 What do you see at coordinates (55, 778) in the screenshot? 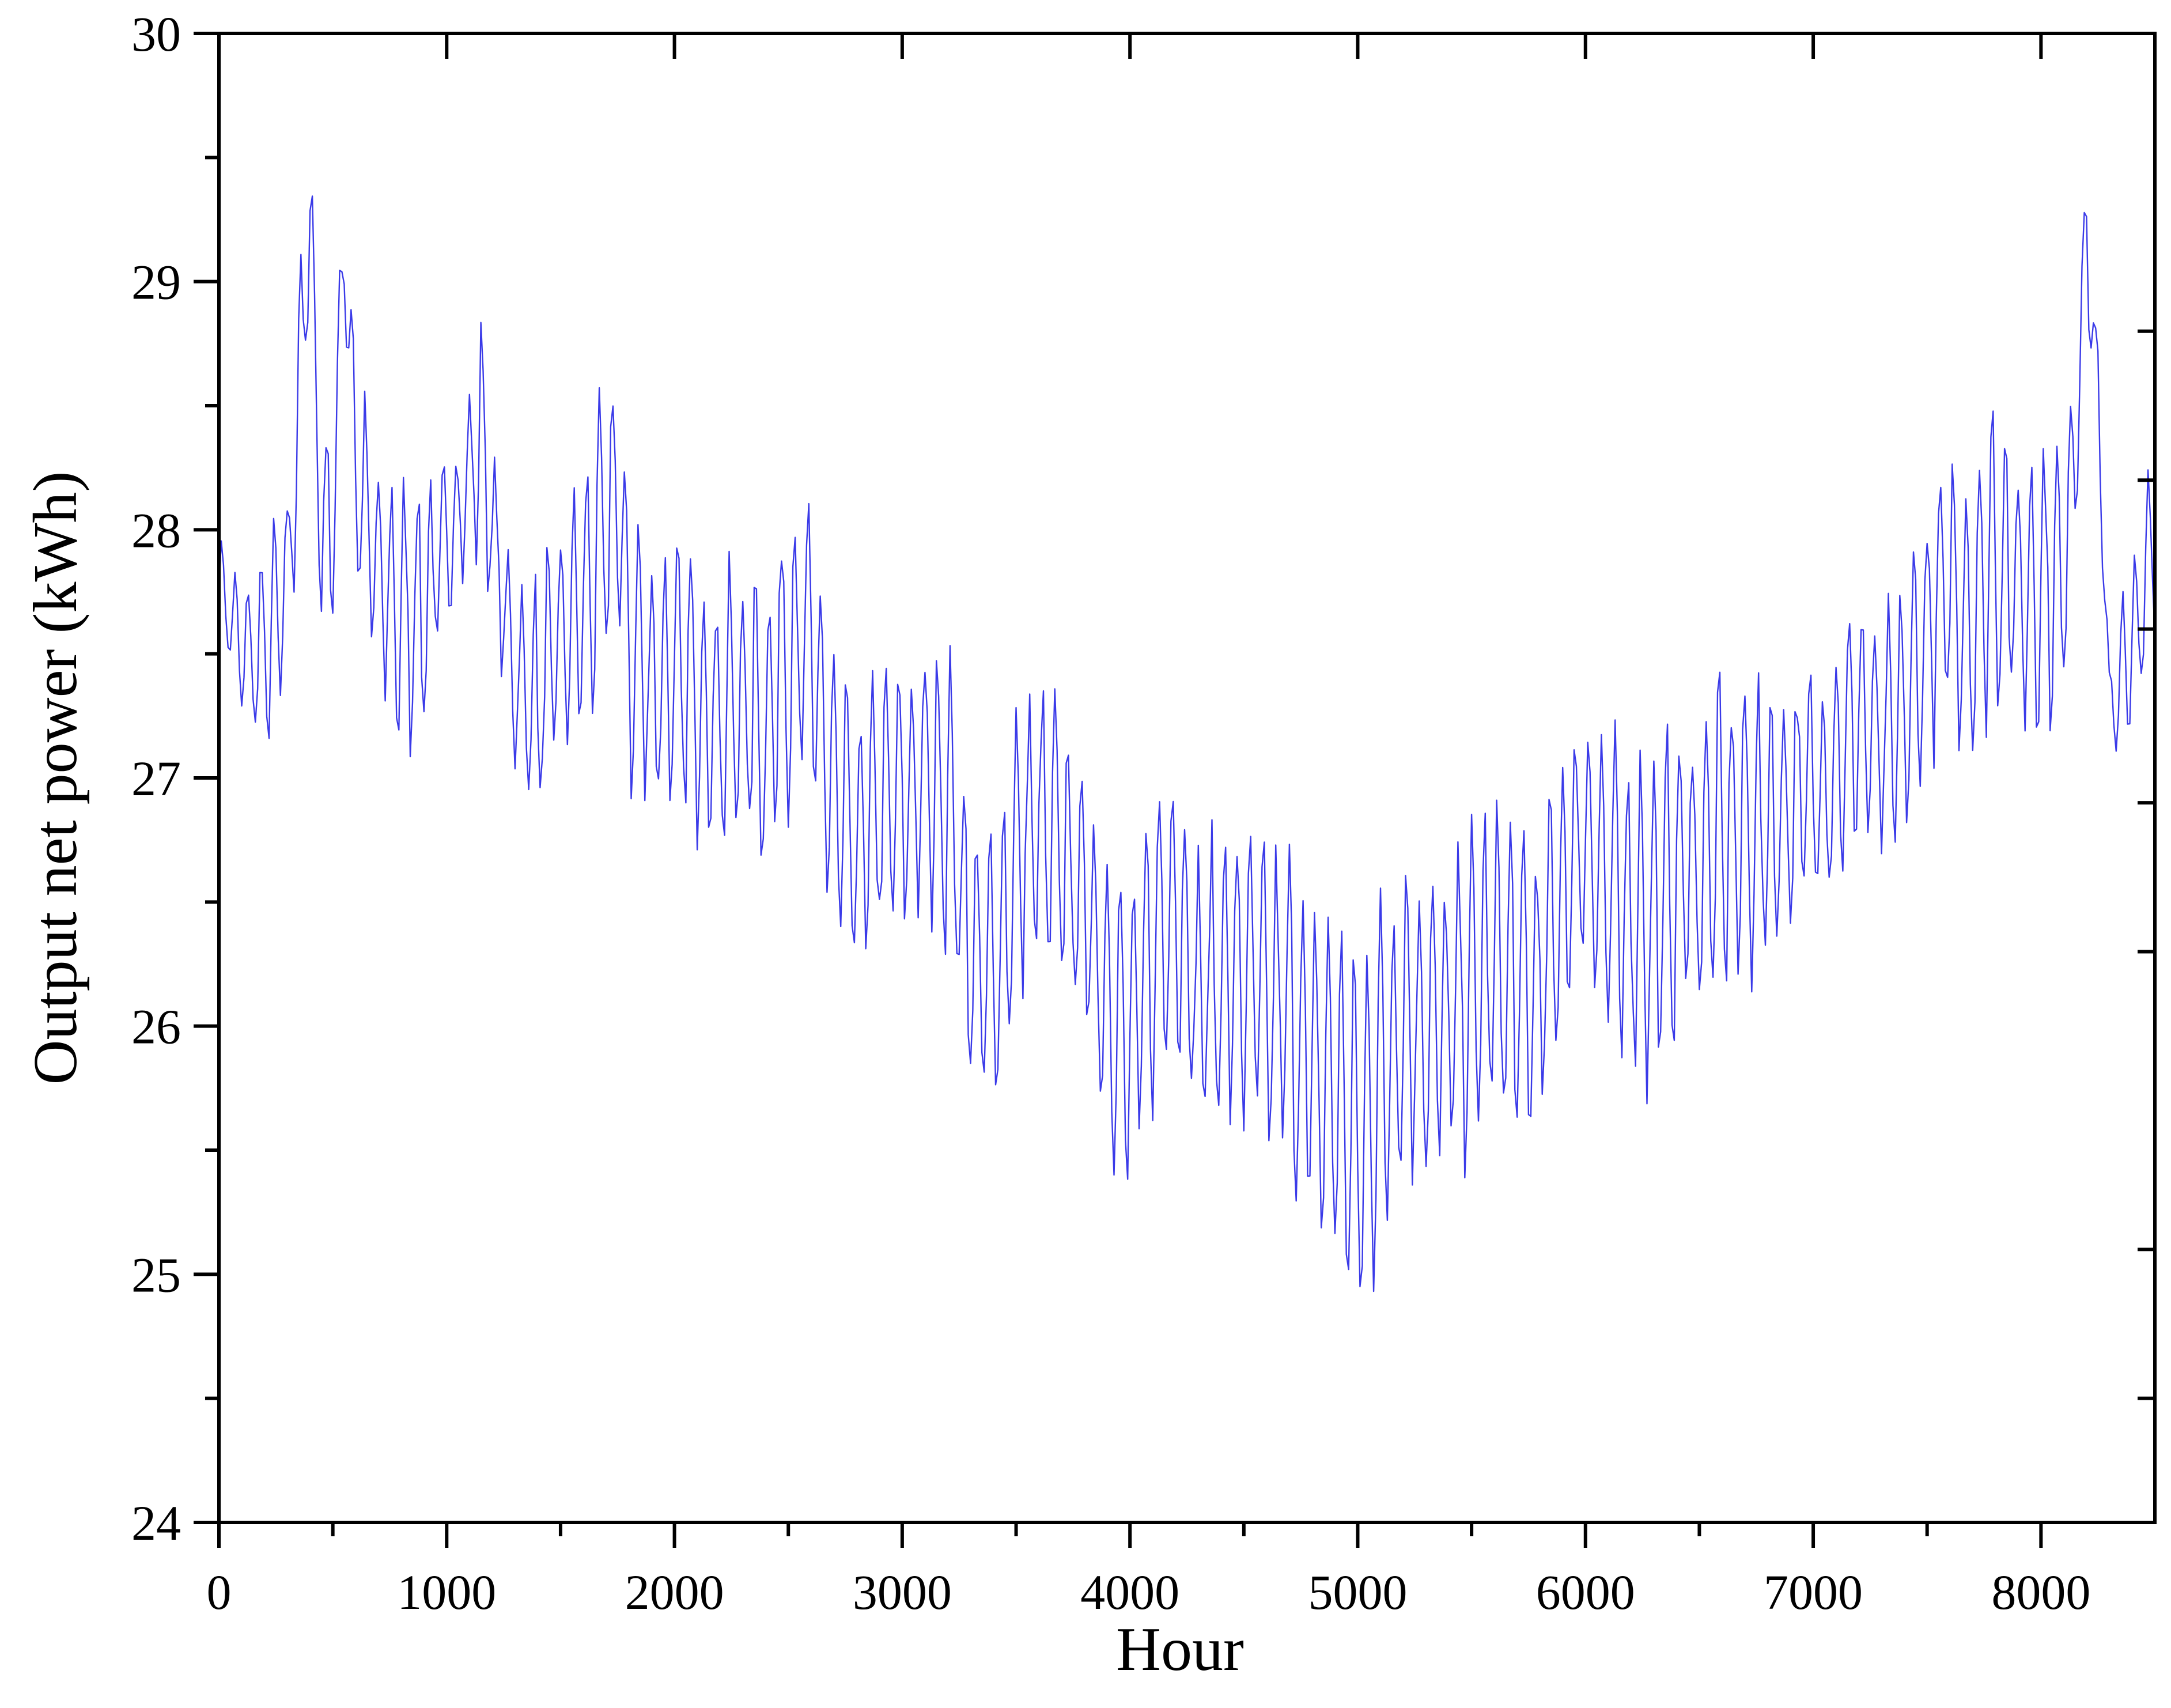
I see `y-axis-title: Output net power (kWh)` at bounding box center [55, 778].